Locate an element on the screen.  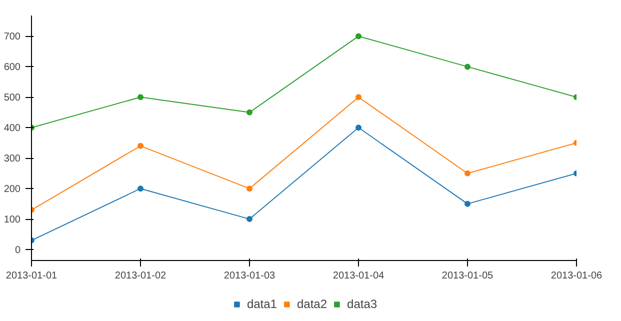
legend-label: data1 is located at coordinates (261, 304).